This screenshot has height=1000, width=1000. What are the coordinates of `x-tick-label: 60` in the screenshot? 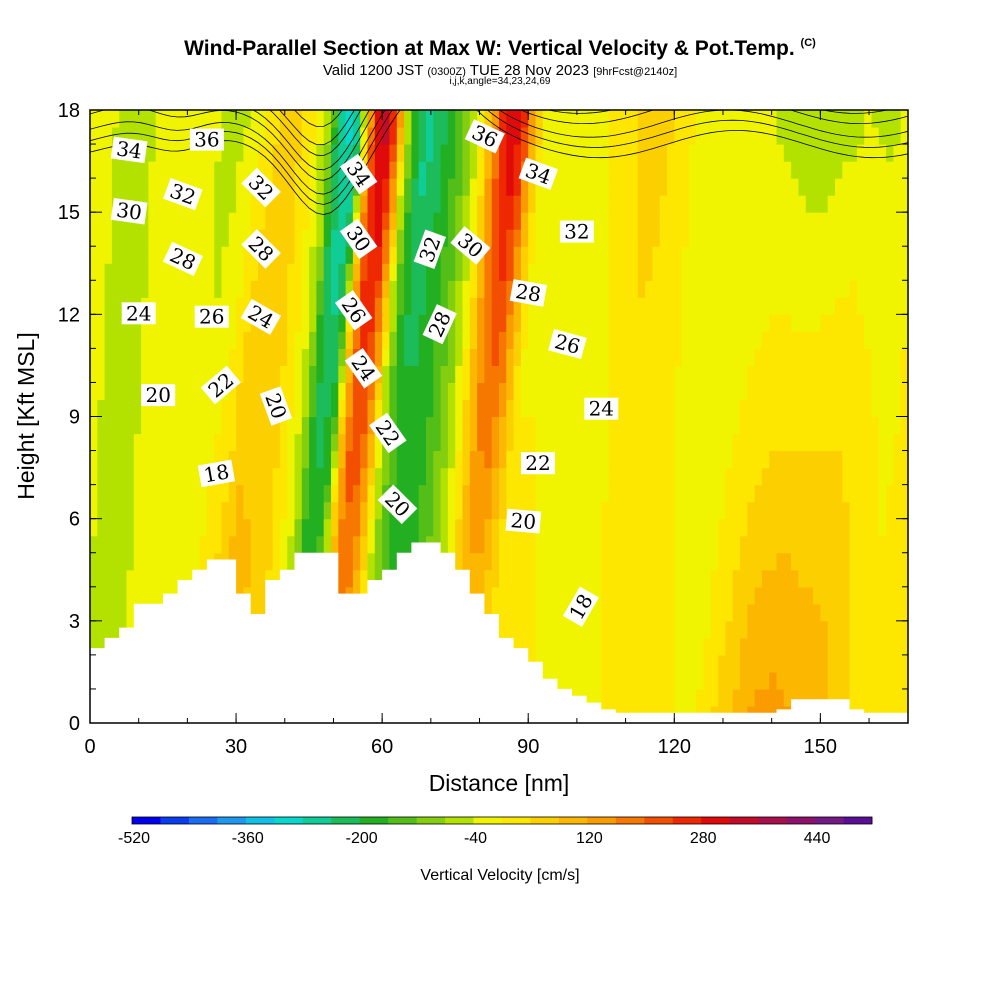 It's located at (382, 747).